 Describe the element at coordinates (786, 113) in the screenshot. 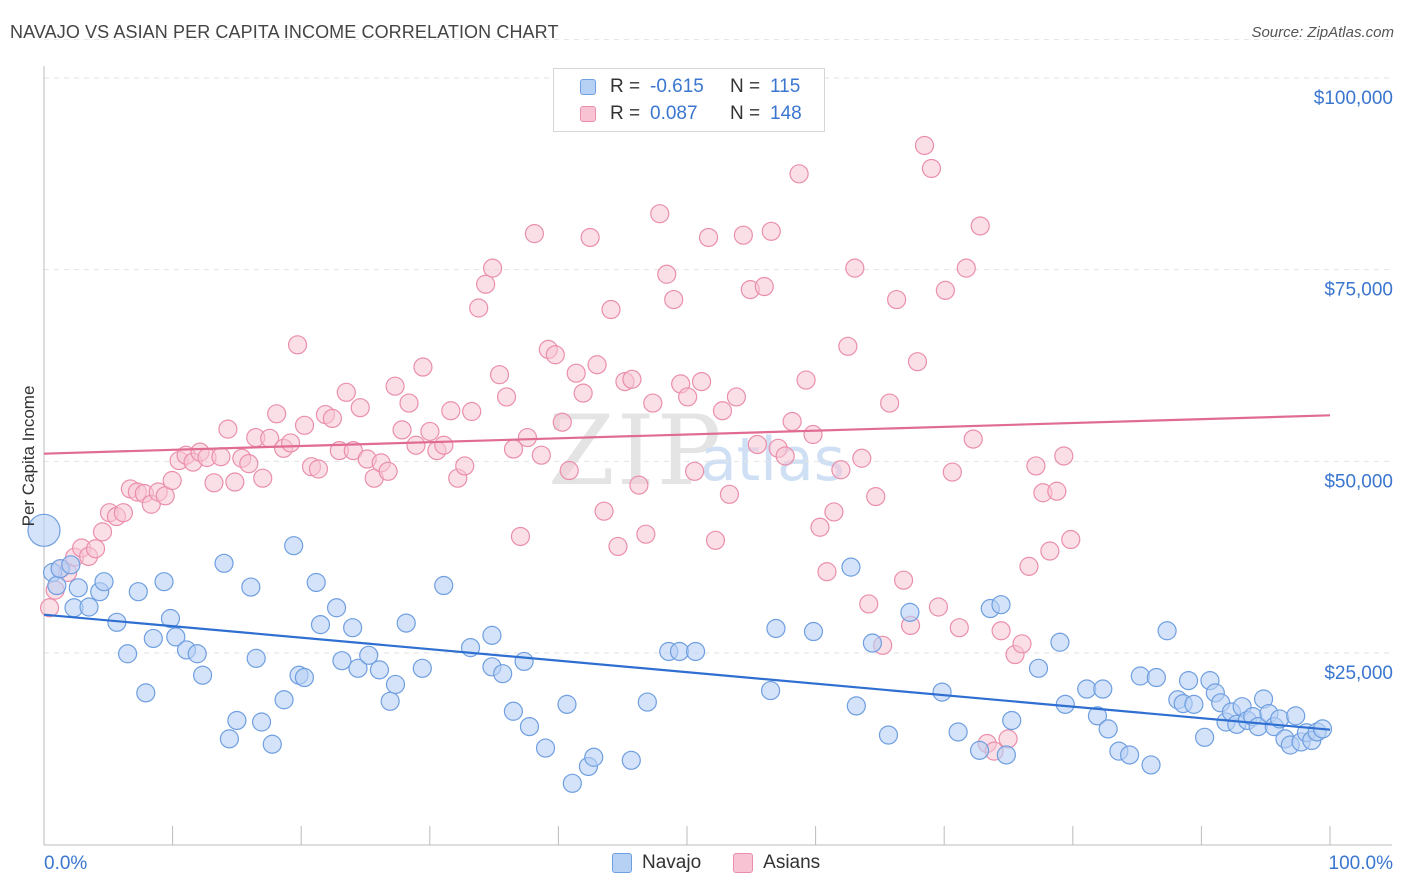

I see `n-value: 148` at that location.